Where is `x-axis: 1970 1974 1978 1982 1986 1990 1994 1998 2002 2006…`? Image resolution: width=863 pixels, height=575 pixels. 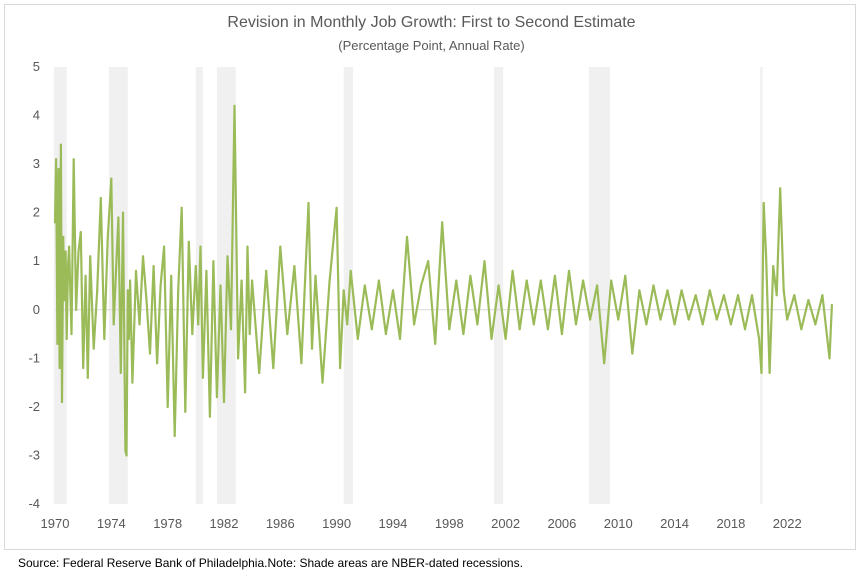 x-axis: 1970 1974 1978 1982 1986 1990 1994 1998 2002 2006… is located at coordinates (421, 523).